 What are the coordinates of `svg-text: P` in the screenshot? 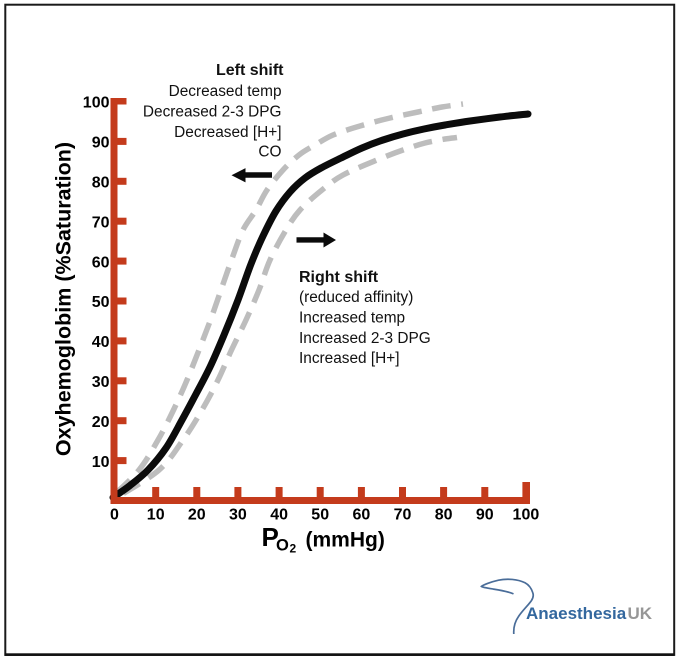 It's located at (270, 537).